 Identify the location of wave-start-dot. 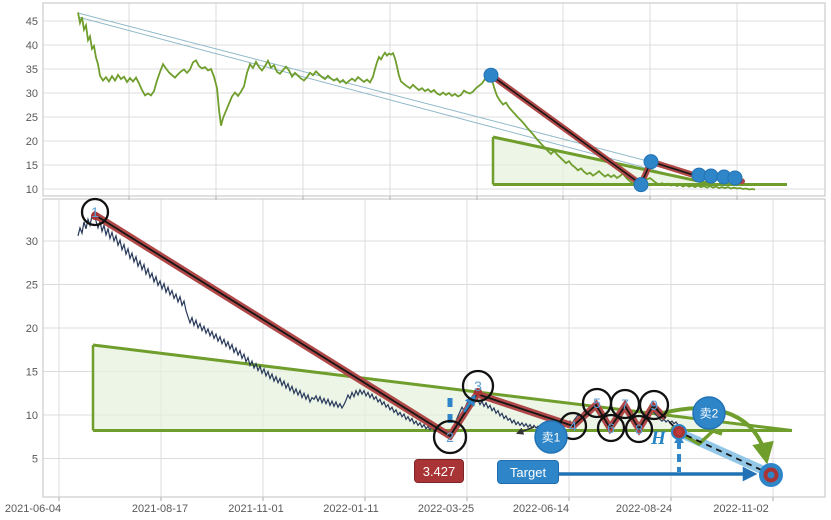
(95, 216).